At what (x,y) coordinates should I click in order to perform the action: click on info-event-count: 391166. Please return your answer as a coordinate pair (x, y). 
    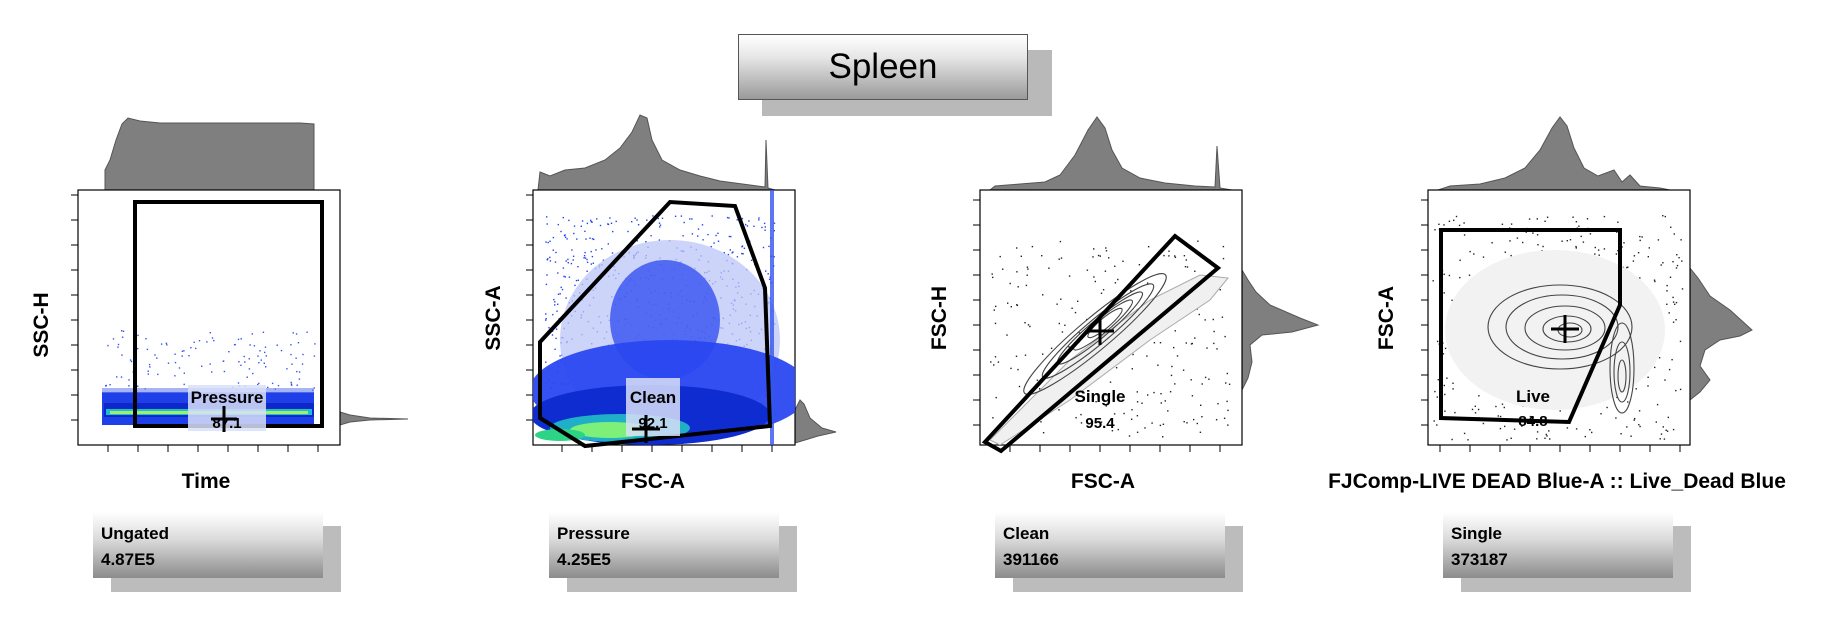
    Looking at the image, I should click on (1031, 559).